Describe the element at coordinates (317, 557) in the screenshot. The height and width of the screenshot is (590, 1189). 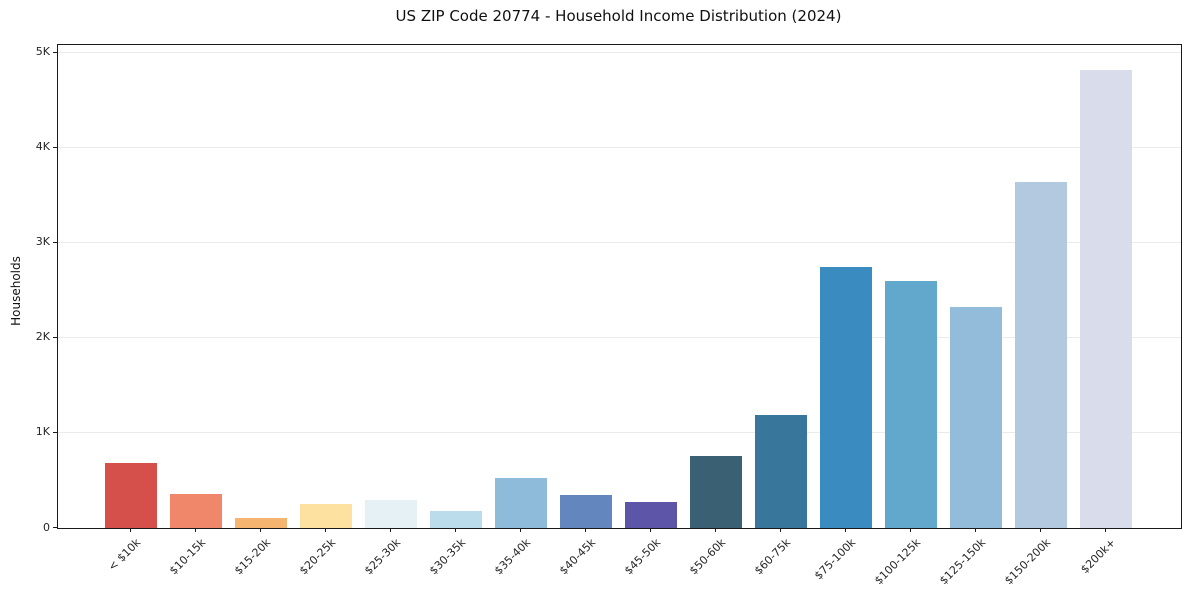
I see `x-tick-label-4: $20-25k` at that location.